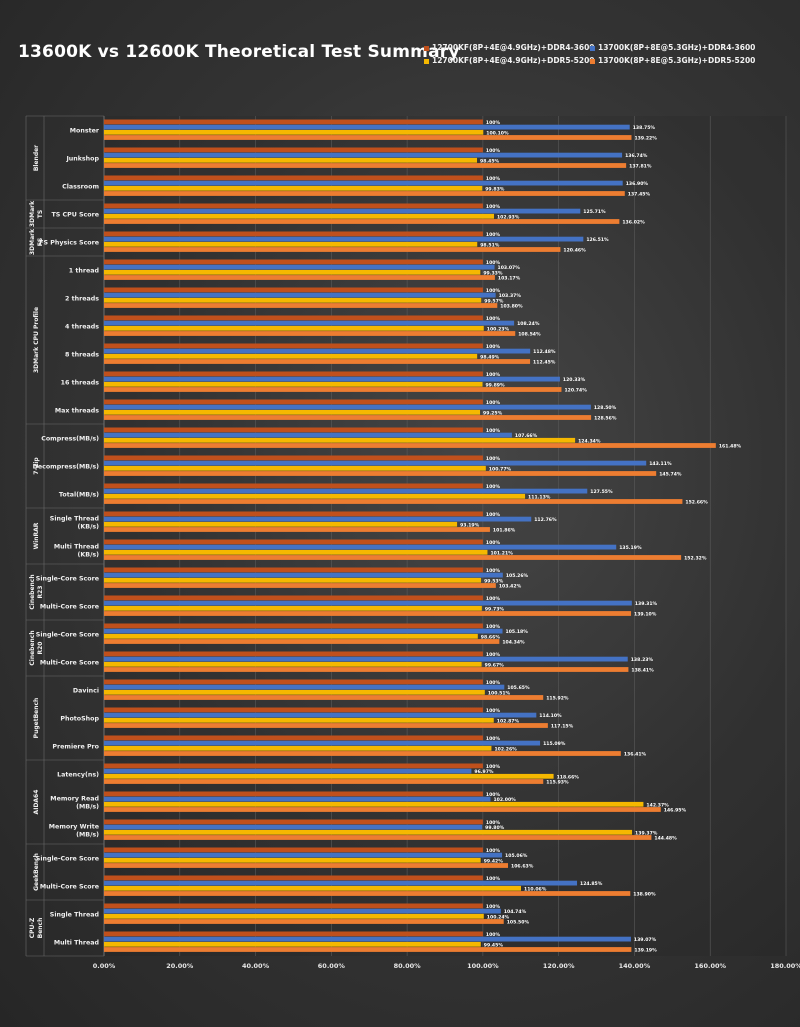 The image size is (800, 1027). Describe the element at coordinates (677, 60) in the screenshot. I see `legend-label: 13700K(8P+8E@5.3GHz)+DDR5-5200` at that location.